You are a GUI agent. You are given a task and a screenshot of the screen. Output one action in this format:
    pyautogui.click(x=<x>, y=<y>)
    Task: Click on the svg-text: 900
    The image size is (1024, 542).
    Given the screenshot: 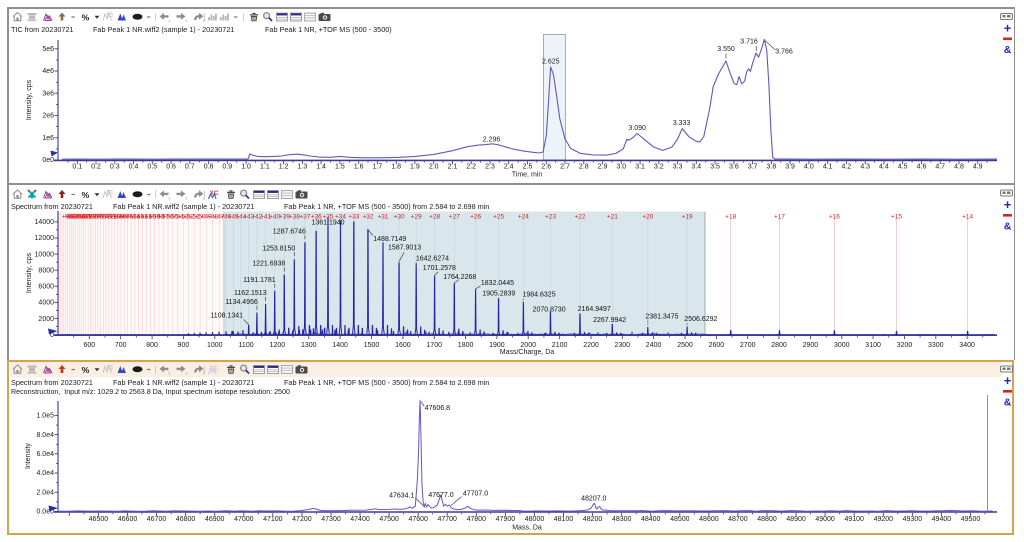 What is the action you would take?
    pyautogui.click(x=184, y=345)
    